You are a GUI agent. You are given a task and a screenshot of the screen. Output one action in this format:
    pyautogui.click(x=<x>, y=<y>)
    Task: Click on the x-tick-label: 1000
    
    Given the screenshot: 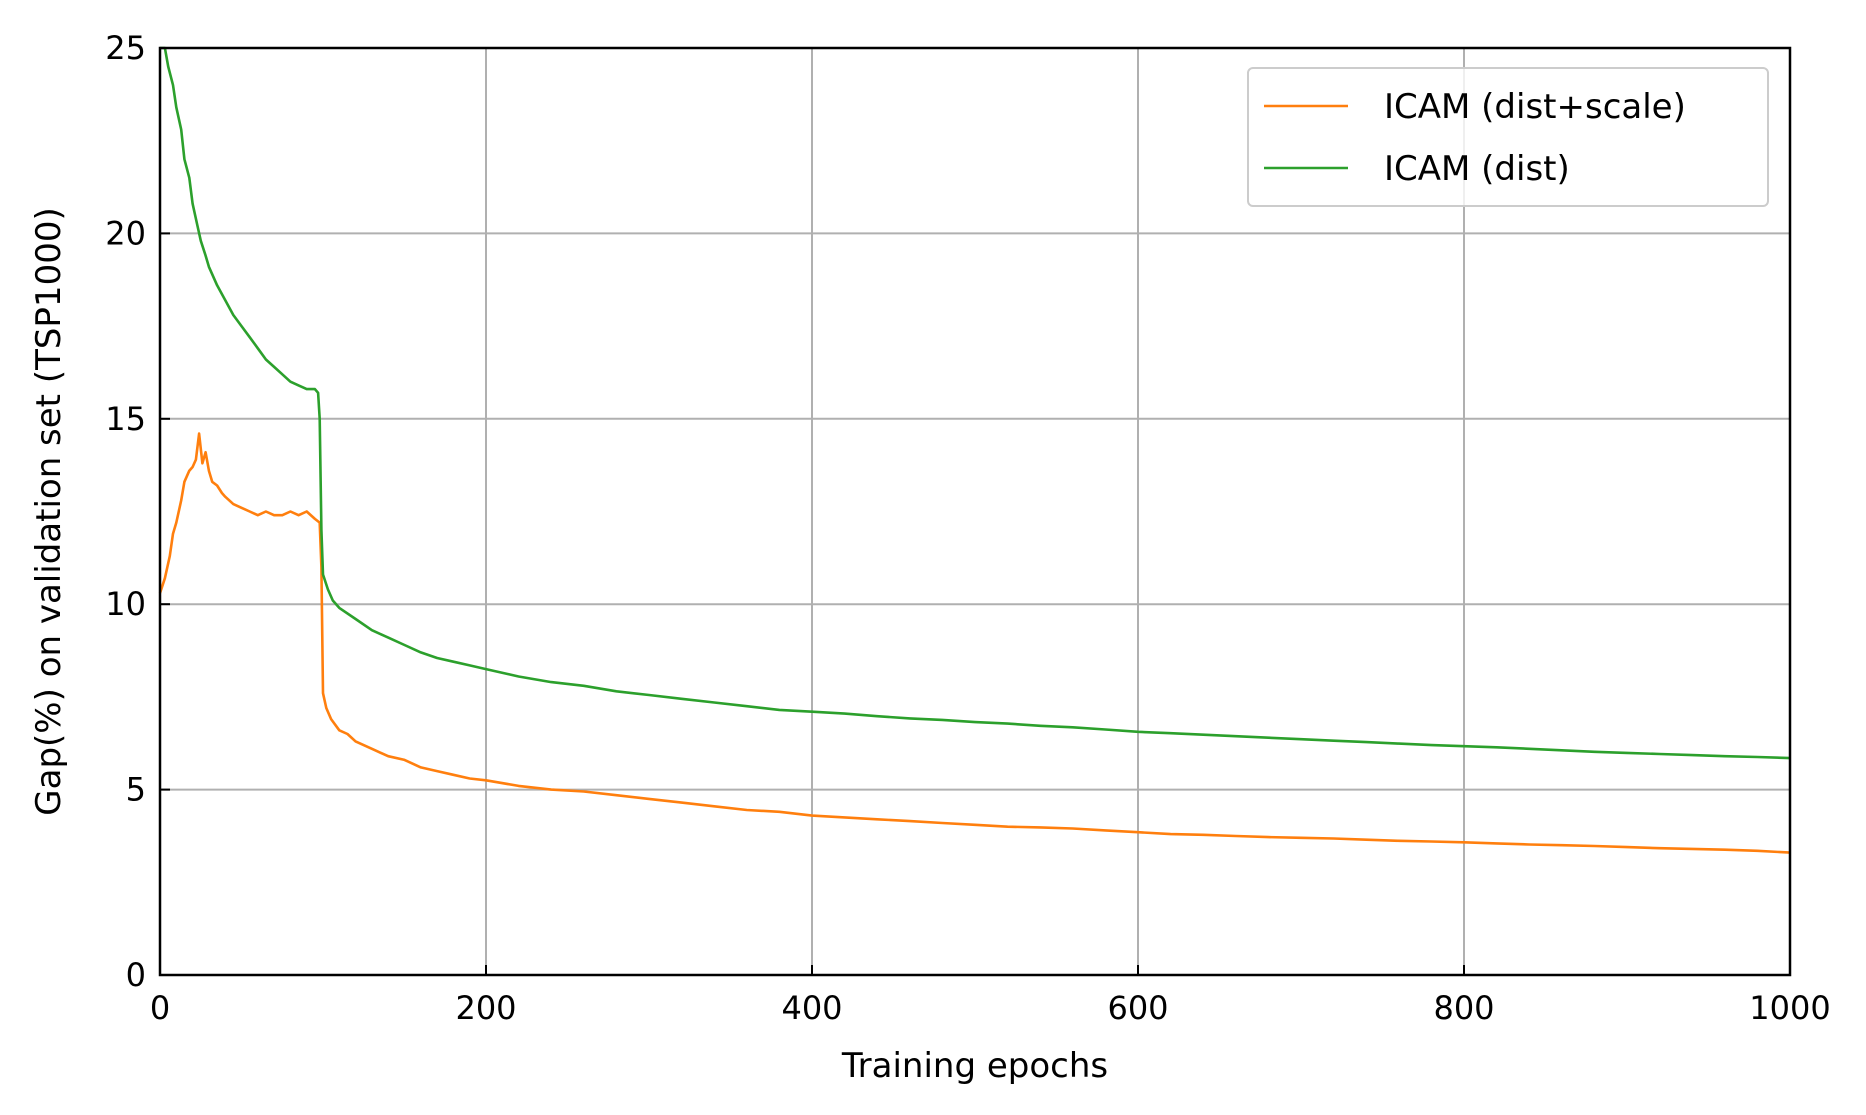 What is the action you would take?
    pyautogui.click(x=1789, y=1008)
    